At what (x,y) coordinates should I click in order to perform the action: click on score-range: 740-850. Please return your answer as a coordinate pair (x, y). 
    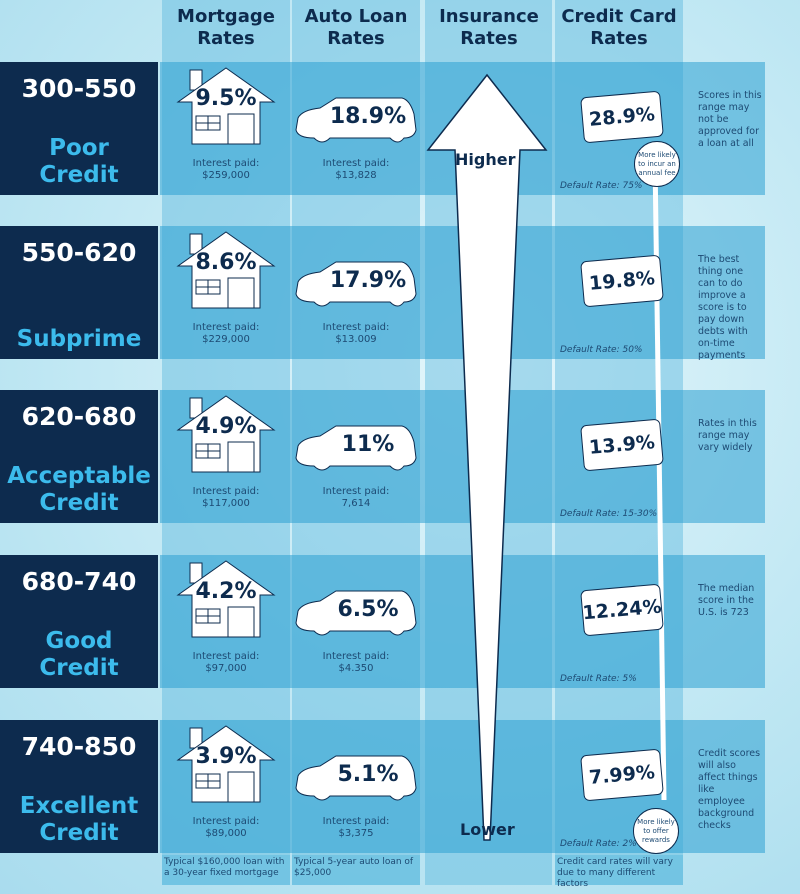
    Looking at the image, I should click on (79, 746).